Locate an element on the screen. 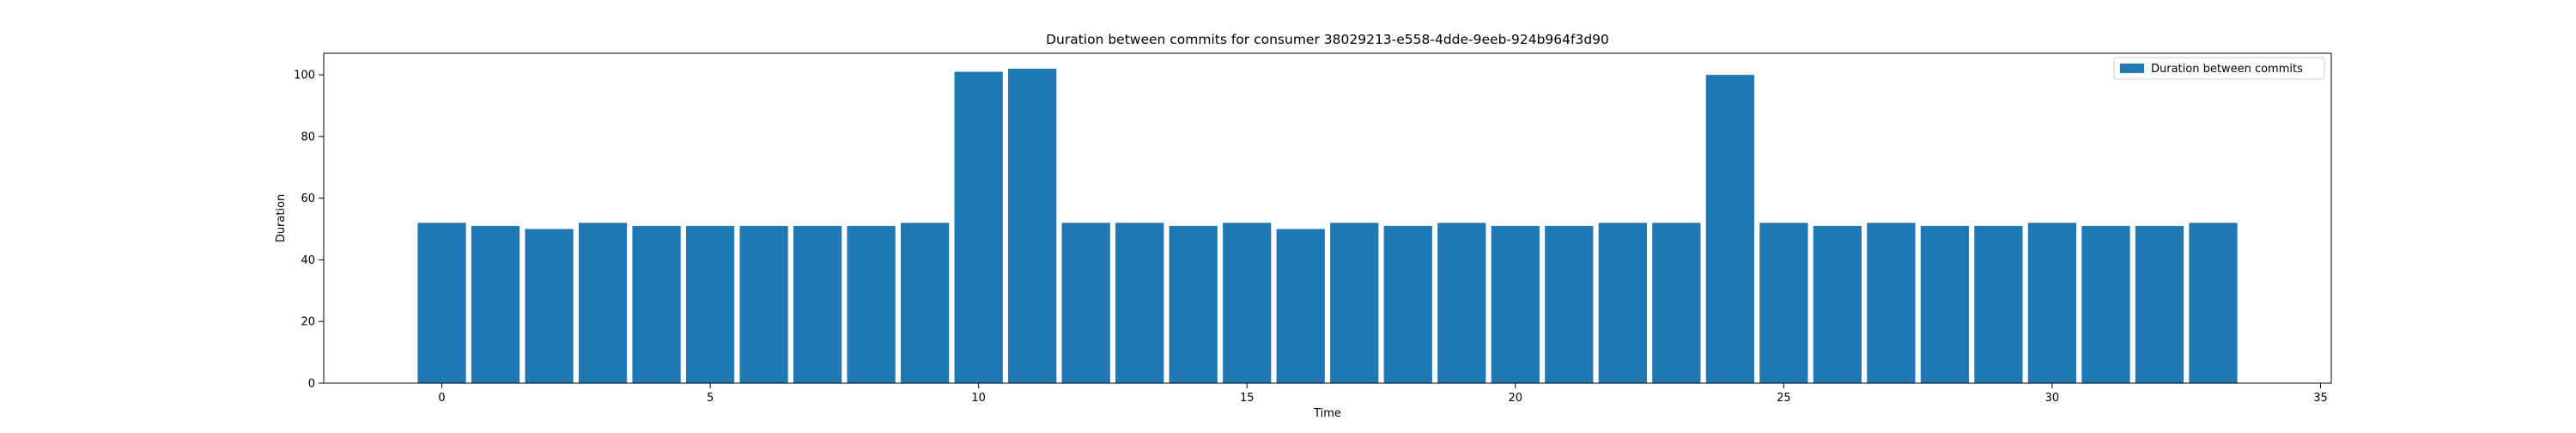 The height and width of the screenshot is (433, 2576). x-tick-label: 20 is located at coordinates (1516, 398).